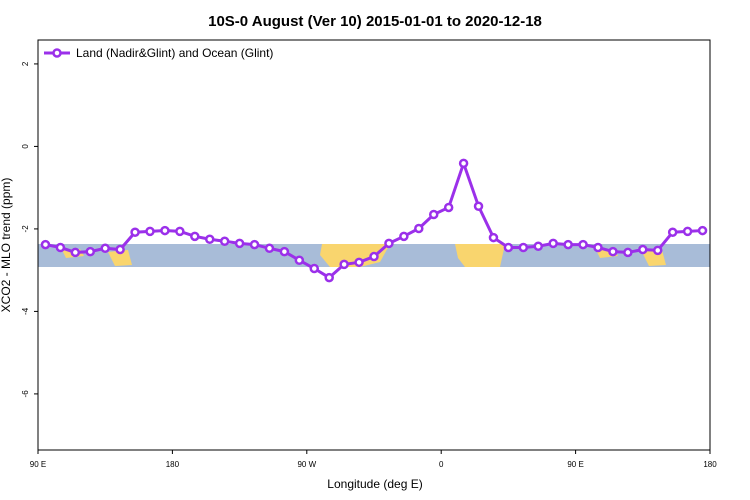 The height and width of the screenshot is (500, 750). What do you see at coordinates (25, 146) in the screenshot?
I see `y-tick-label: 0` at bounding box center [25, 146].